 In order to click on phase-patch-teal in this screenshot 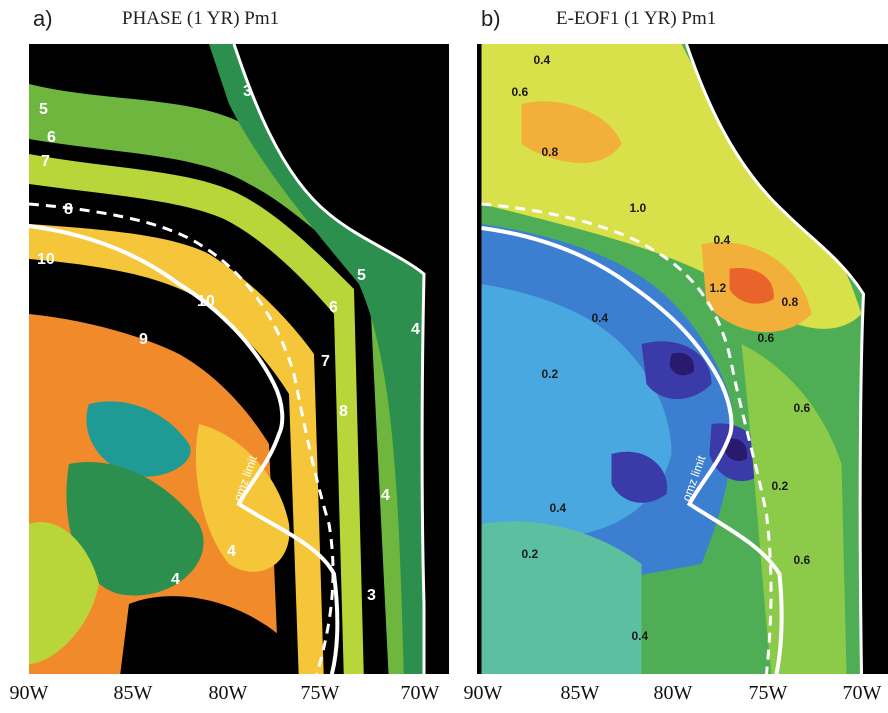, I will do `click(138, 439)`.